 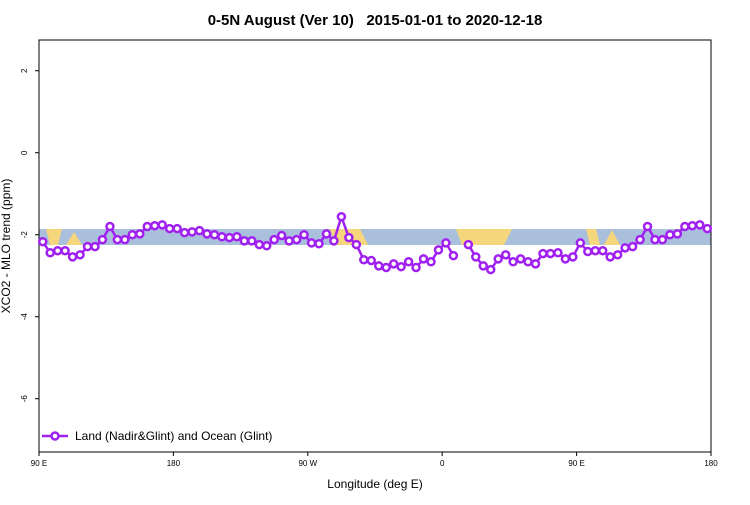 I want to click on legend-marker, so click(x=55, y=436).